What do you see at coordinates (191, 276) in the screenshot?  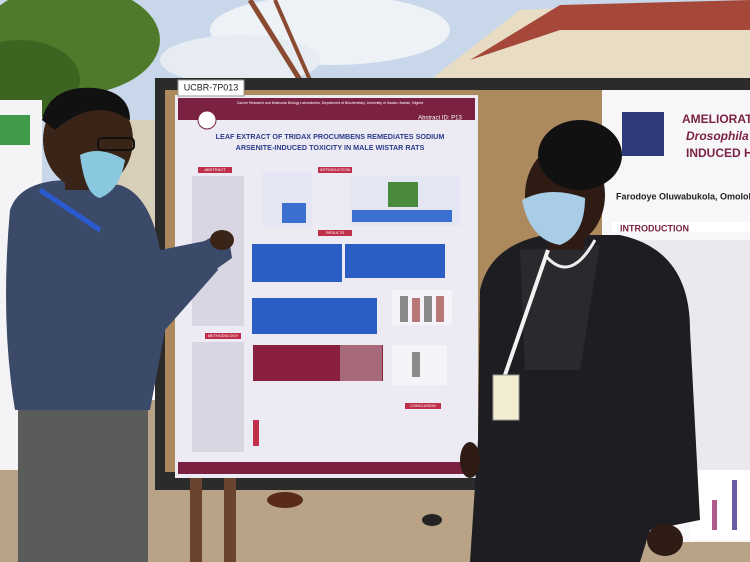 I see `man-arm` at bounding box center [191, 276].